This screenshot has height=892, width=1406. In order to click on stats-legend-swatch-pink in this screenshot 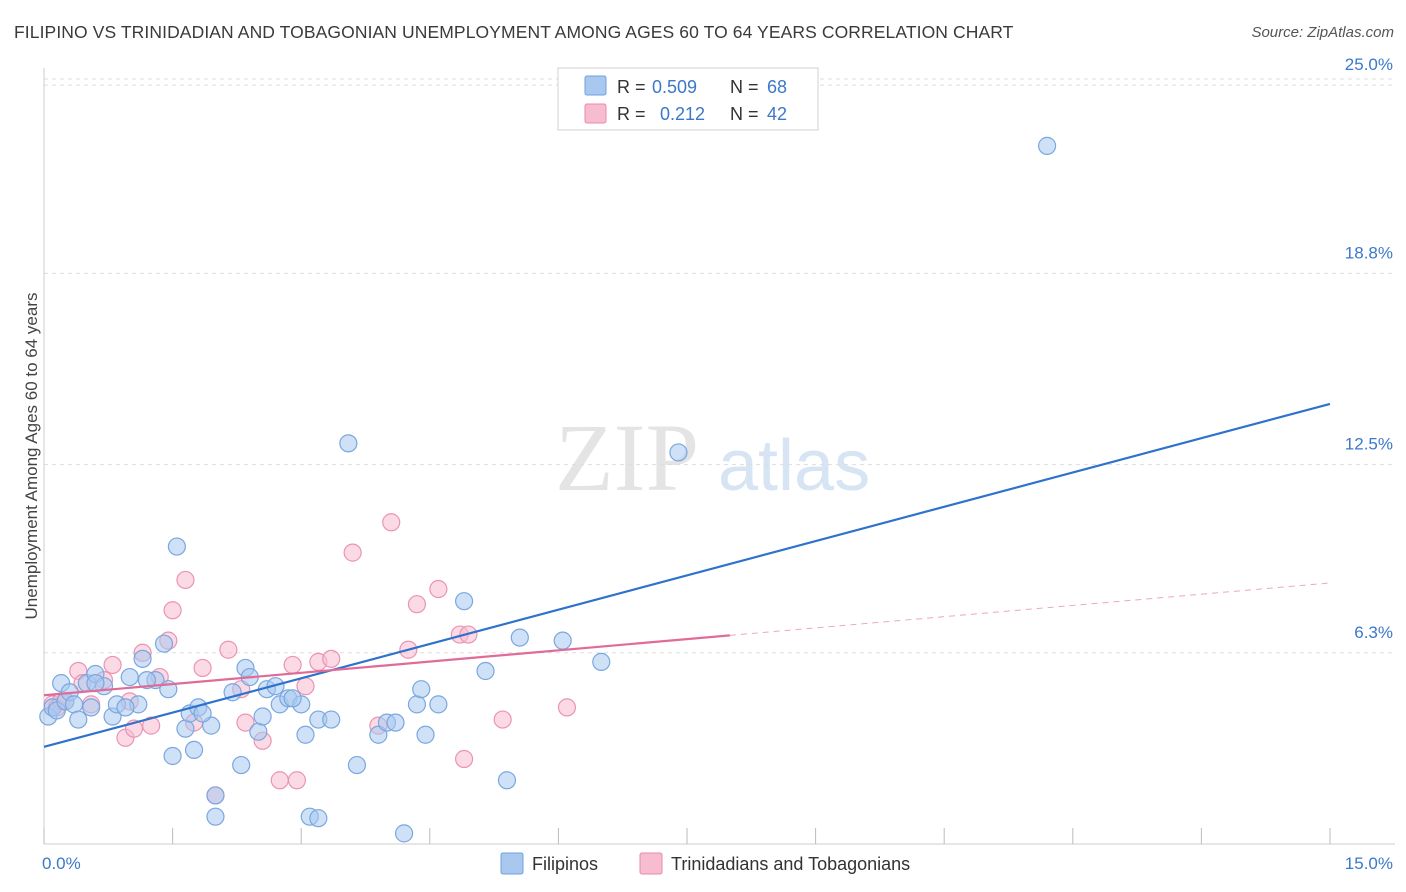, I will do `click(595, 113)`.